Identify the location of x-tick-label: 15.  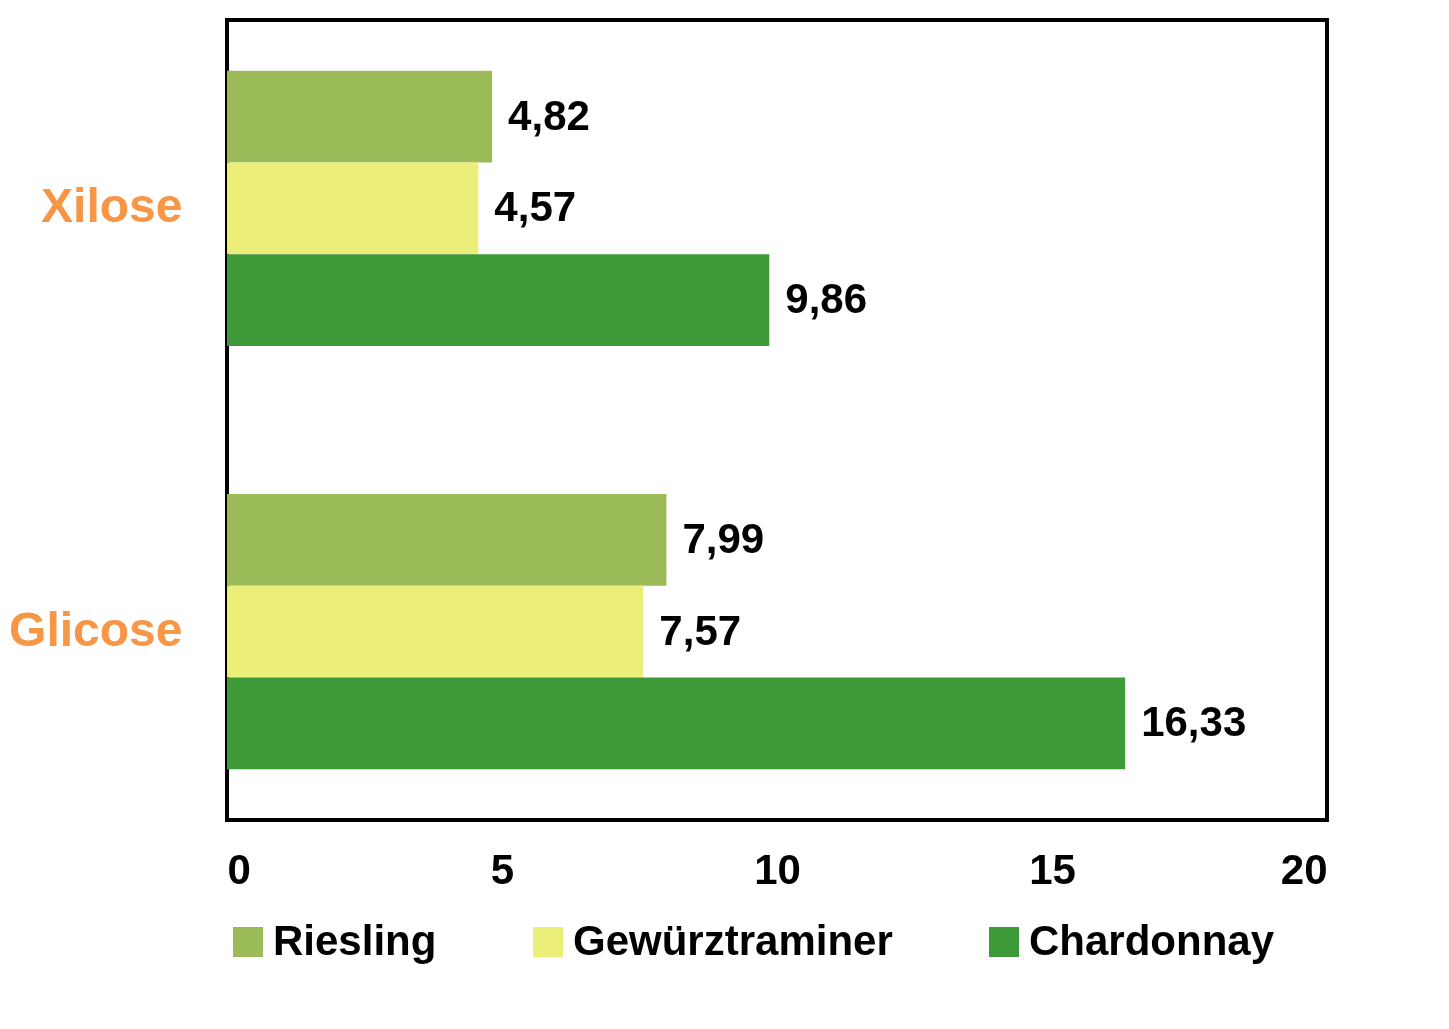
(1052, 869).